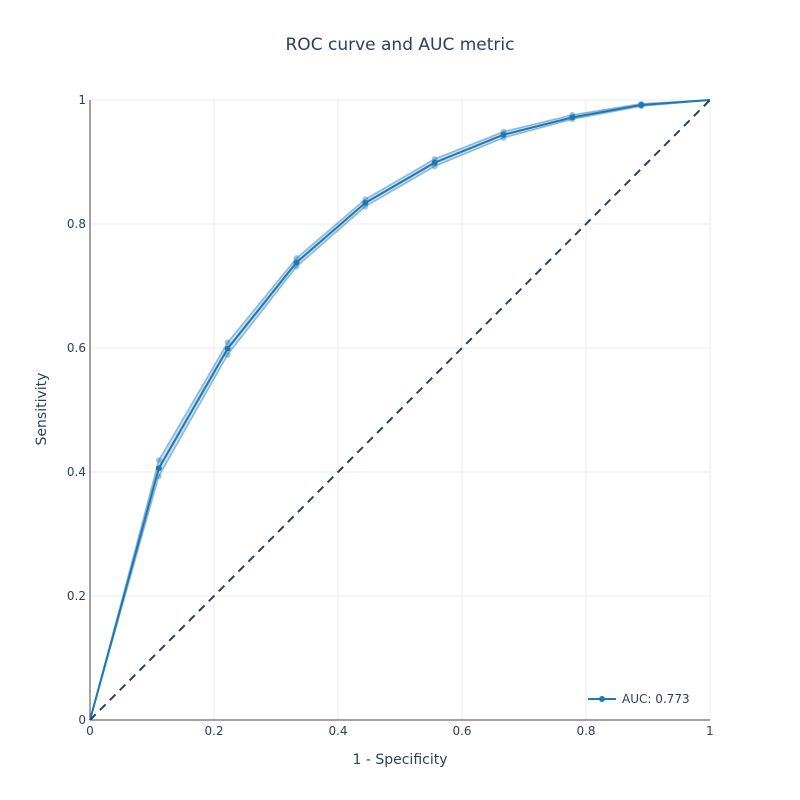 This screenshot has height=800, width=800. I want to click on x-tick-label: 0.8, so click(585, 731).